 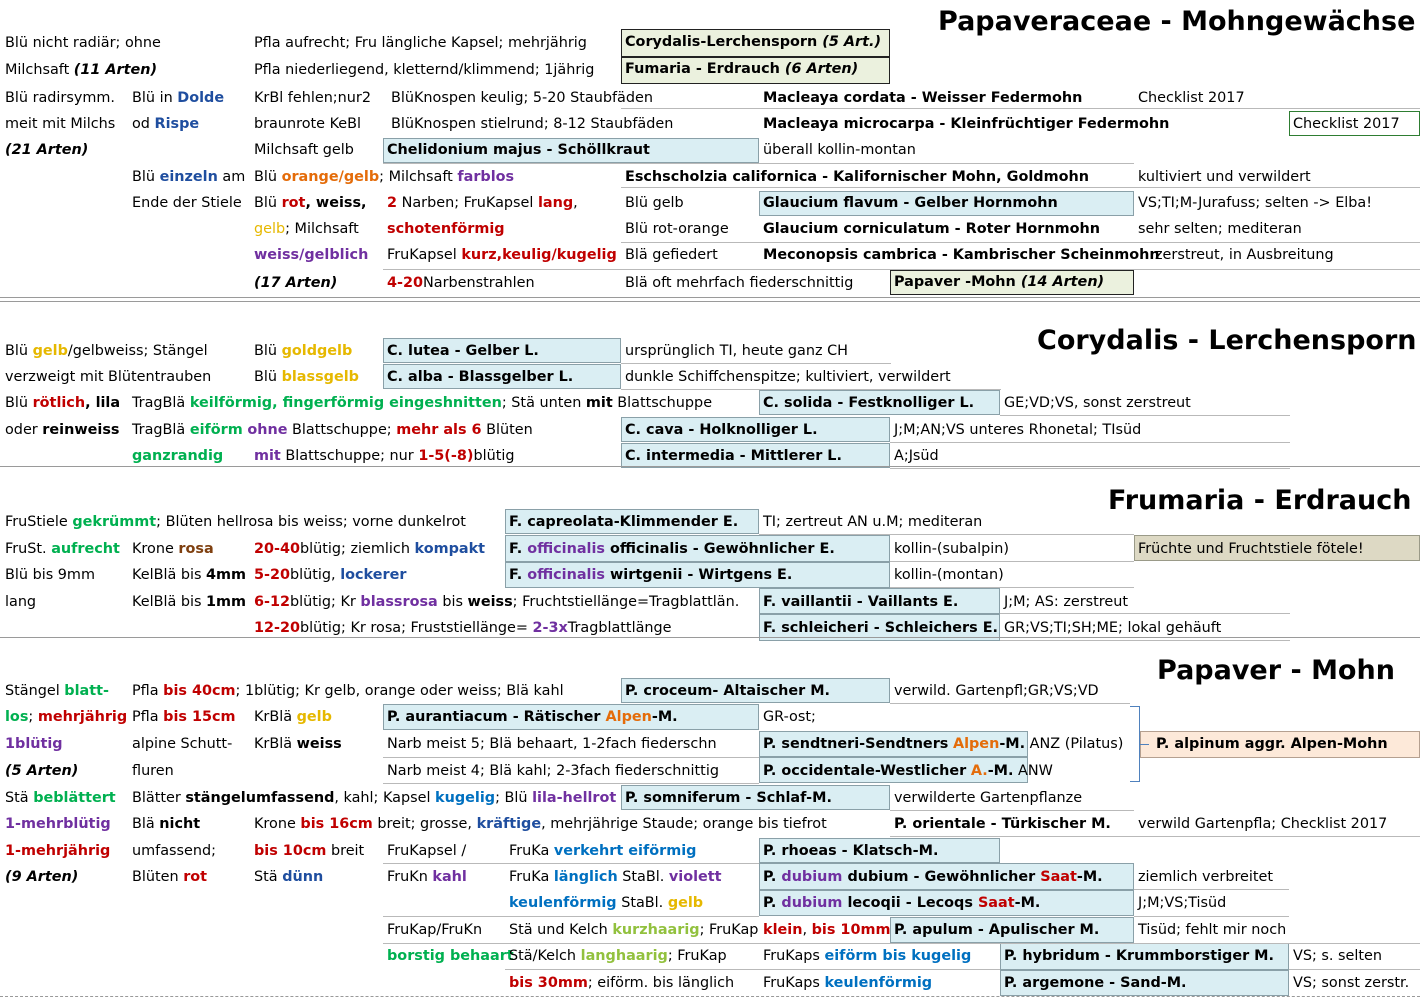 I want to click on cell-text: 5-20blütig, lockerer, so click(x=330, y=575).